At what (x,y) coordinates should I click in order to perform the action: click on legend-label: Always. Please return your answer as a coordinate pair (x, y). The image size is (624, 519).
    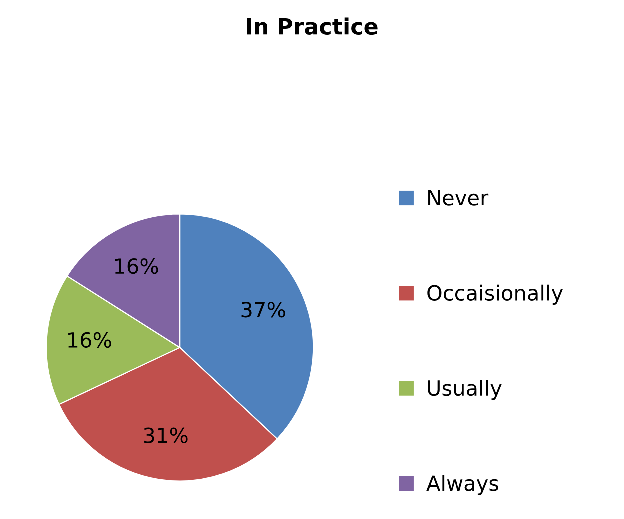
    Looking at the image, I should click on (462, 485).